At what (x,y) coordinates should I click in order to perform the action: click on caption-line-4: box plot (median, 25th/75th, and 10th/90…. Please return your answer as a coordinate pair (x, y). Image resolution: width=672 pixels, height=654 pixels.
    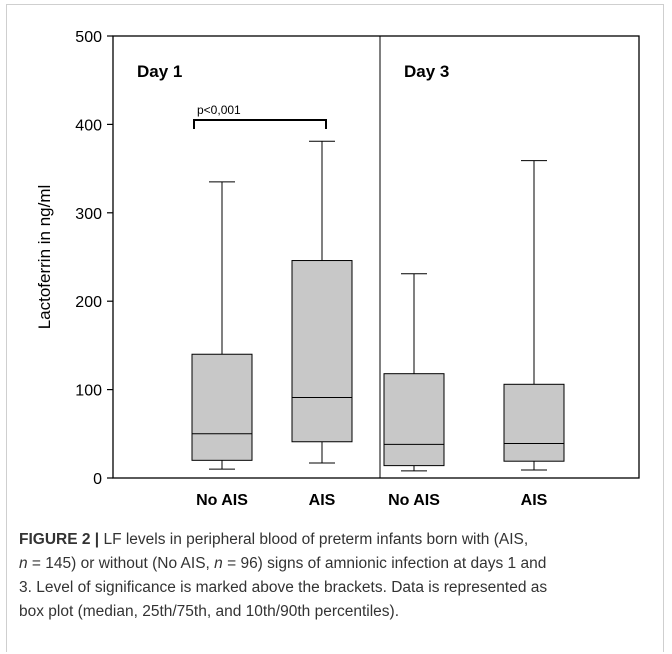
    Looking at the image, I should click on (209, 611).